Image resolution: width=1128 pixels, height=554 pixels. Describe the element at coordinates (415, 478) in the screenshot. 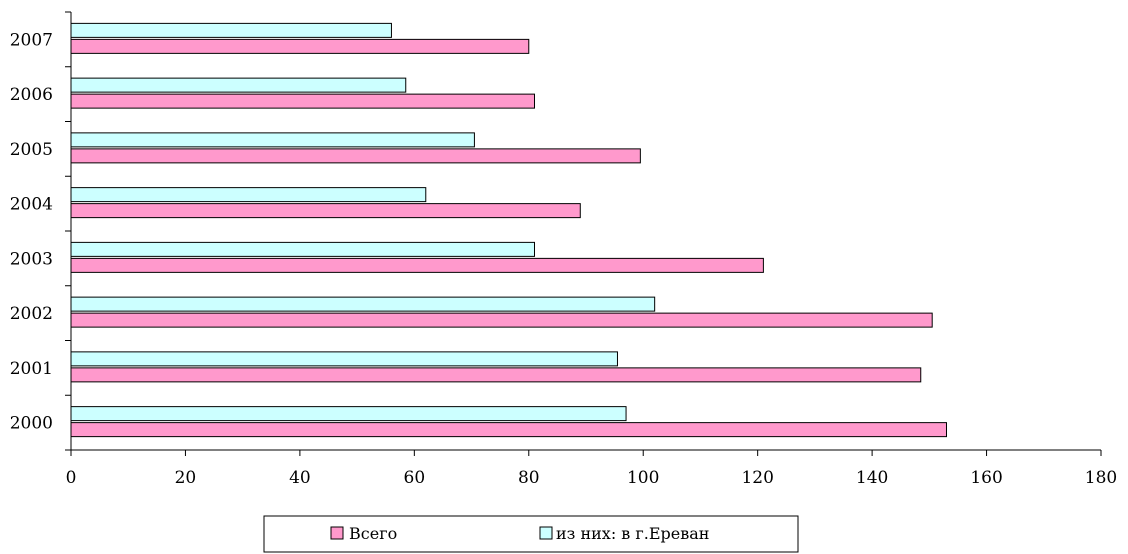

I see `x-tick-label: 60` at that location.